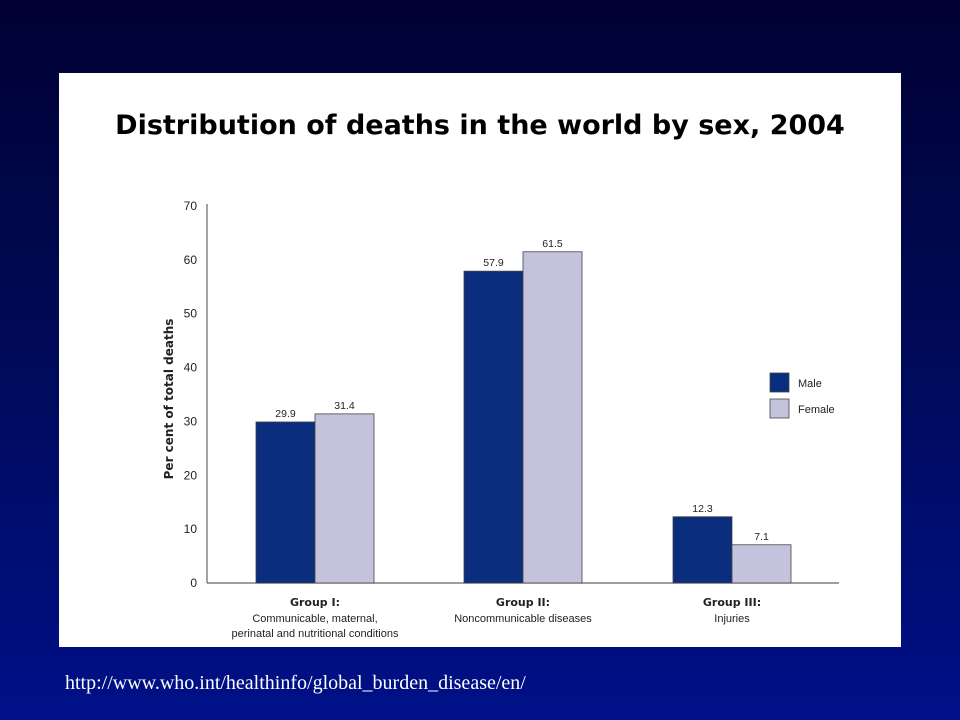 This screenshot has width=960, height=720. Describe the element at coordinates (732, 602) in the screenshot. I see `category-title: Group III:` at that location.